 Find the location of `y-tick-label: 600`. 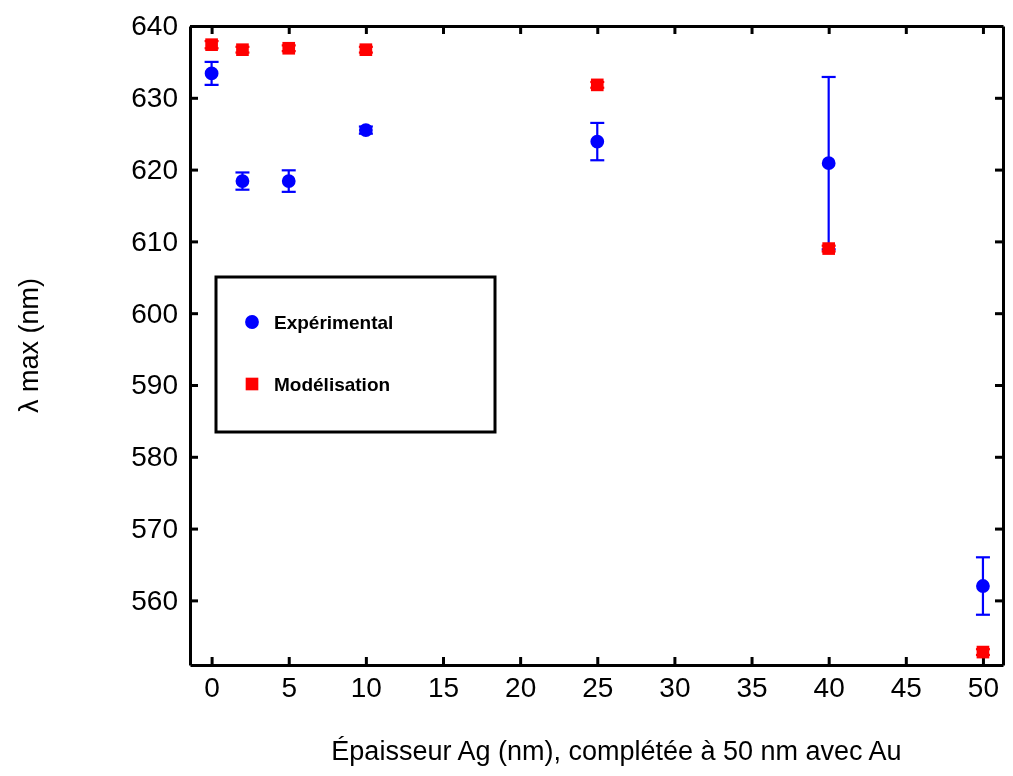

y-tick-label: 600 is located at coordinates (154, 313).